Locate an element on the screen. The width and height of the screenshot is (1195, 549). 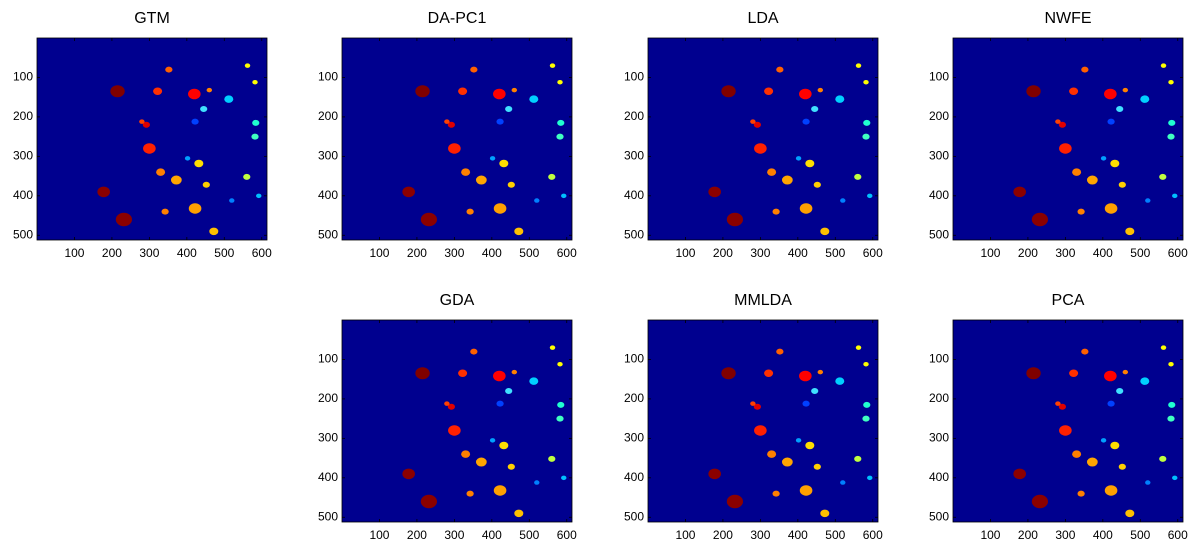
panel: 100 200 300 400 500 600 100 200 300 400 500 GTM is located at coordinates (142, 135).